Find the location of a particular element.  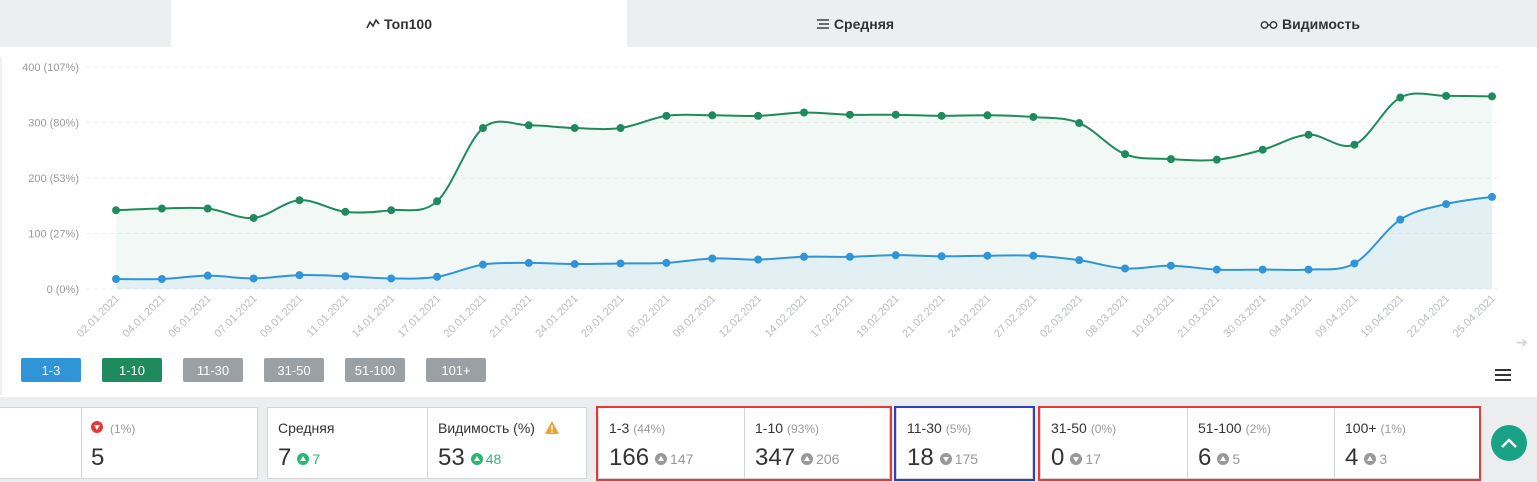

legend-button-1-3: 1-3 is located at coordinates (51, 370).